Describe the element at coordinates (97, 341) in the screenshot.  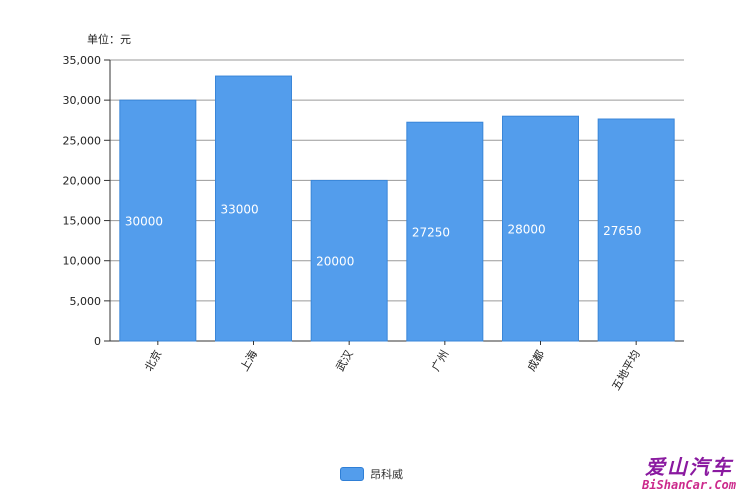
I see `y-tick-label: 0` at that location.